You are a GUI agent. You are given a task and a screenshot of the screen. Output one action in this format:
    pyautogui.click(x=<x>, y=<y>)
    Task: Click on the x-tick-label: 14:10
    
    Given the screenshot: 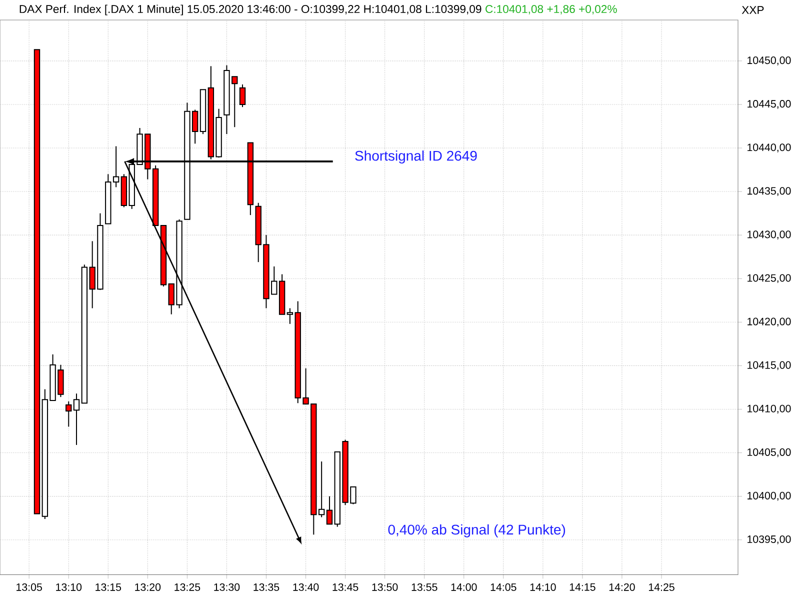 What is the action you would take?
    pyautogui.click(x=543, y=587)
    